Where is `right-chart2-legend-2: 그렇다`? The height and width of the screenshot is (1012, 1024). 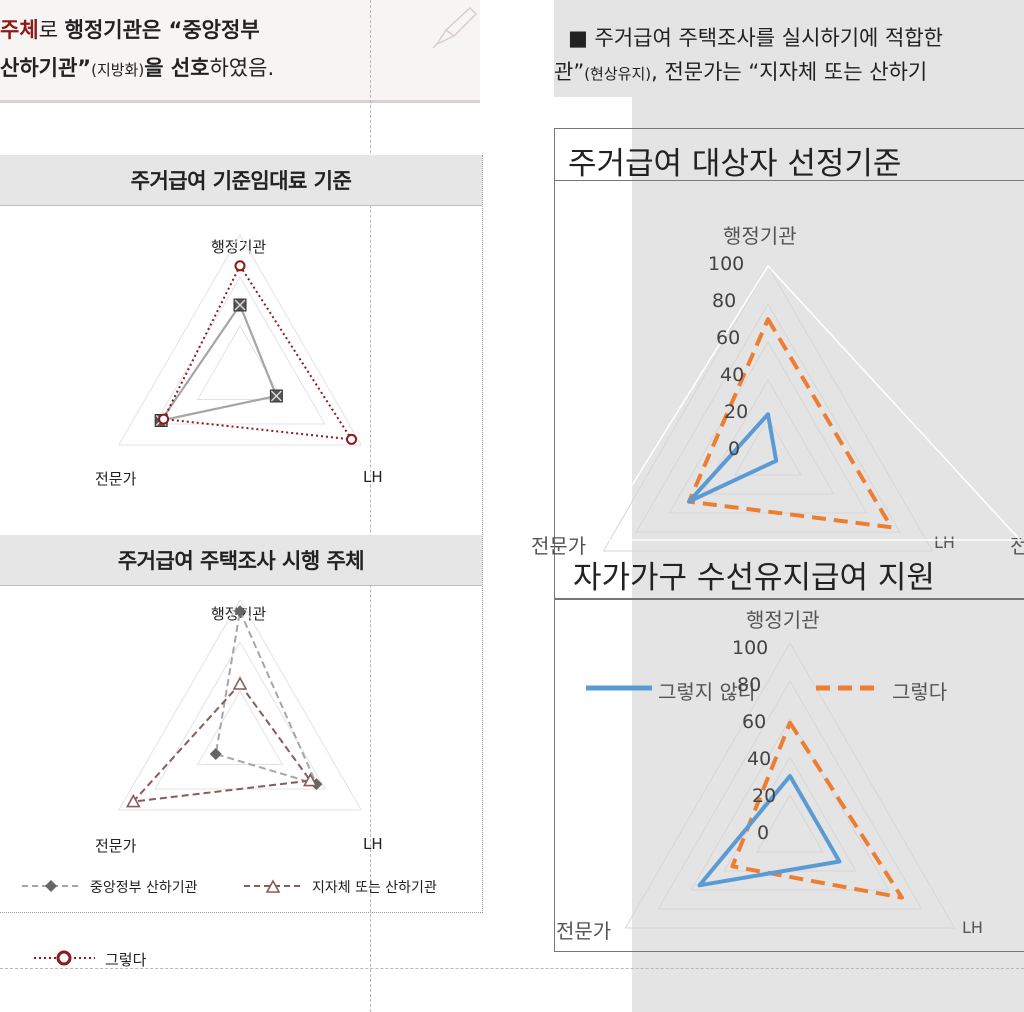
right-chart2-legend-2: 그렇다 is located at coordinates (920, 692).